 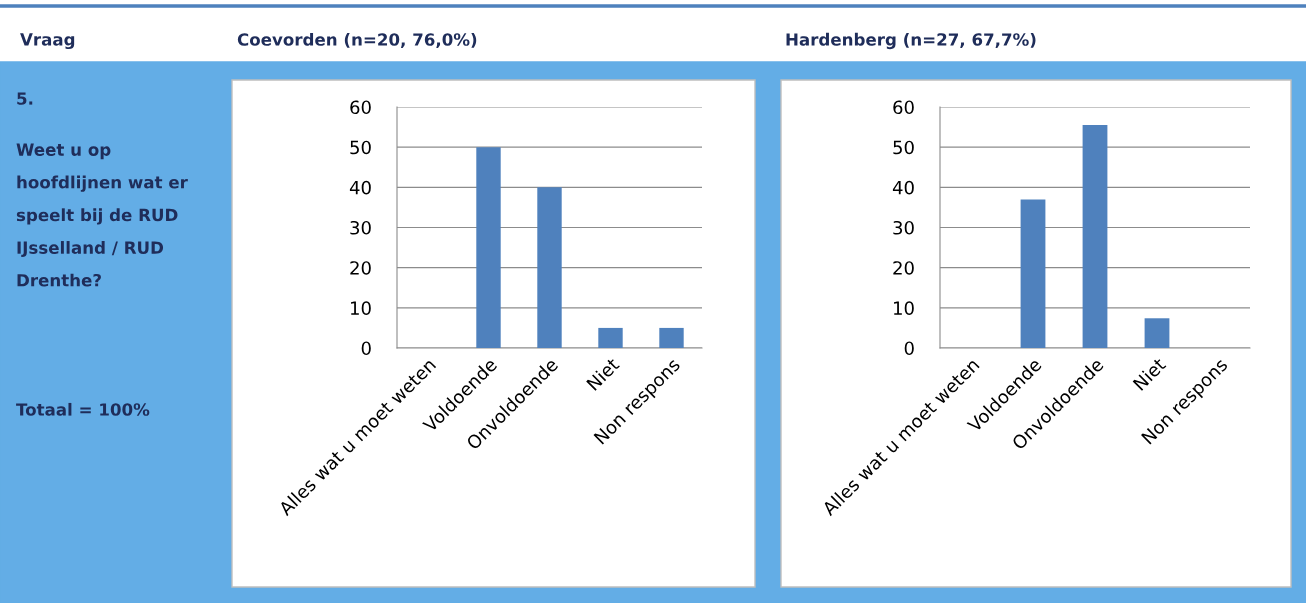 What do you see at coordinates (25, 98) in the screenshot?
I see `text: 5.` at bounding box center [25, 98].